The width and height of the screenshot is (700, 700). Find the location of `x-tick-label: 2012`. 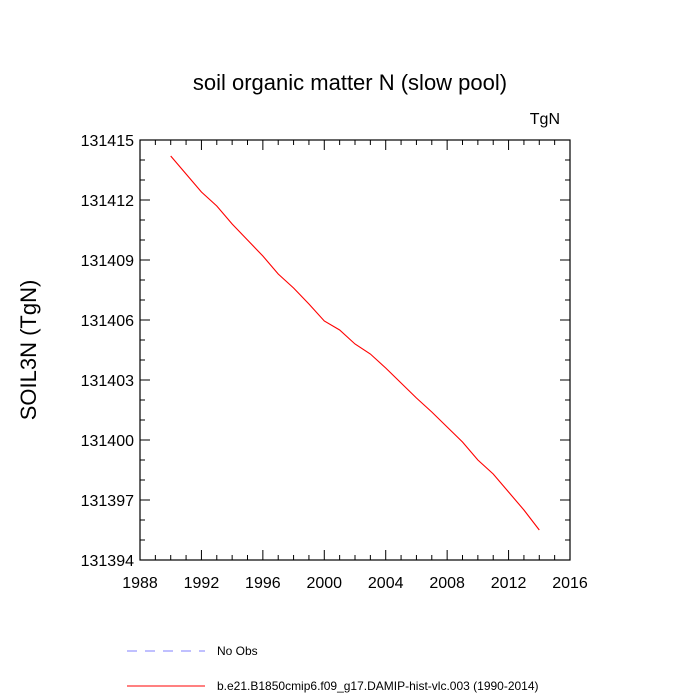

x-tick-label: 2012 is located at coordinates (509, 583).